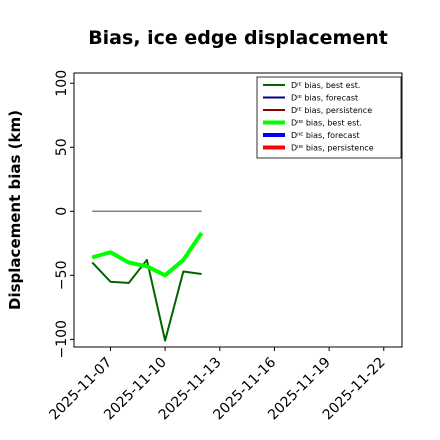 This screenshot has height=440, width=440. I want to click on y-tick-label: 0, so click(62, 211).